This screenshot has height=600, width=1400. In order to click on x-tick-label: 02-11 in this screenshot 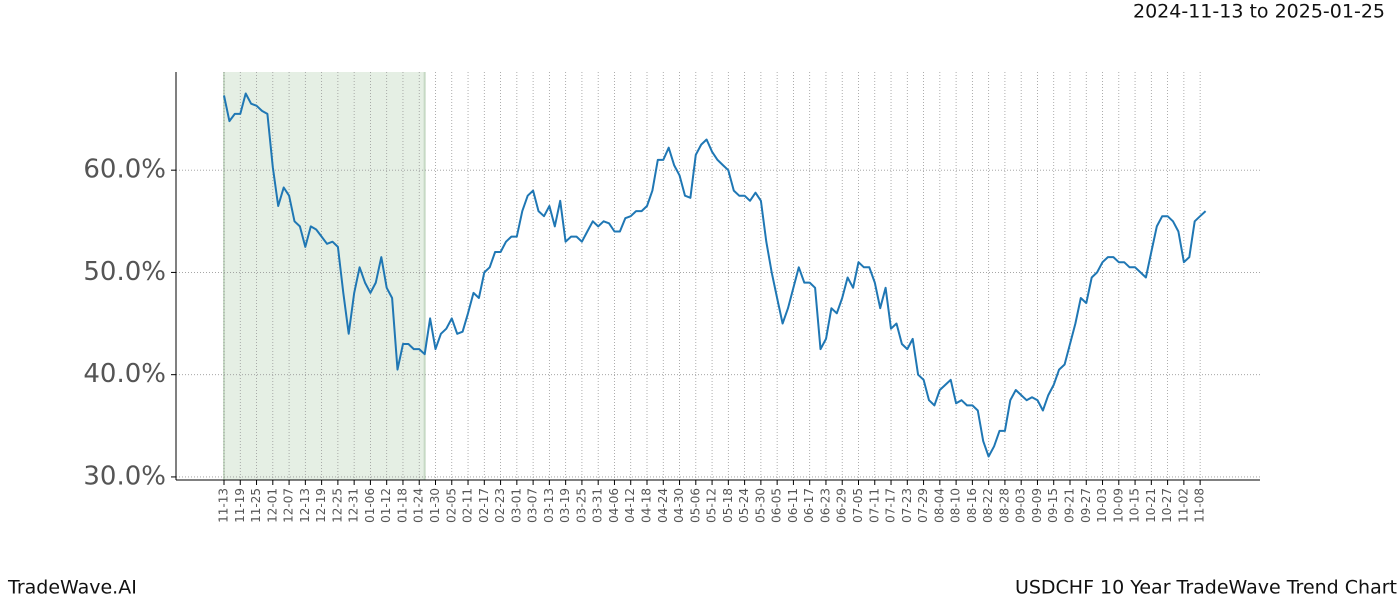, I will do `click(468, 505)`.